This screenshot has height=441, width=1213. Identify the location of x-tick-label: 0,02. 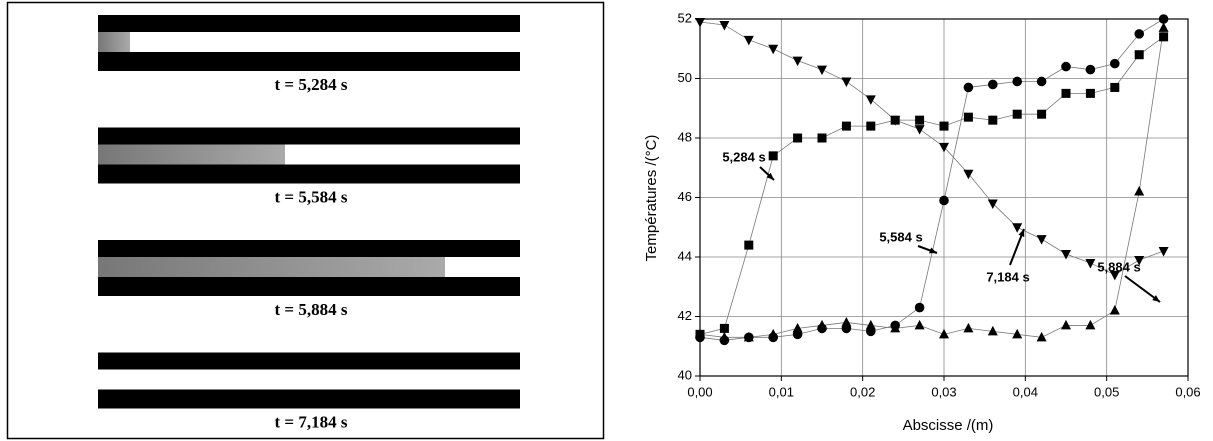
(862, 391).